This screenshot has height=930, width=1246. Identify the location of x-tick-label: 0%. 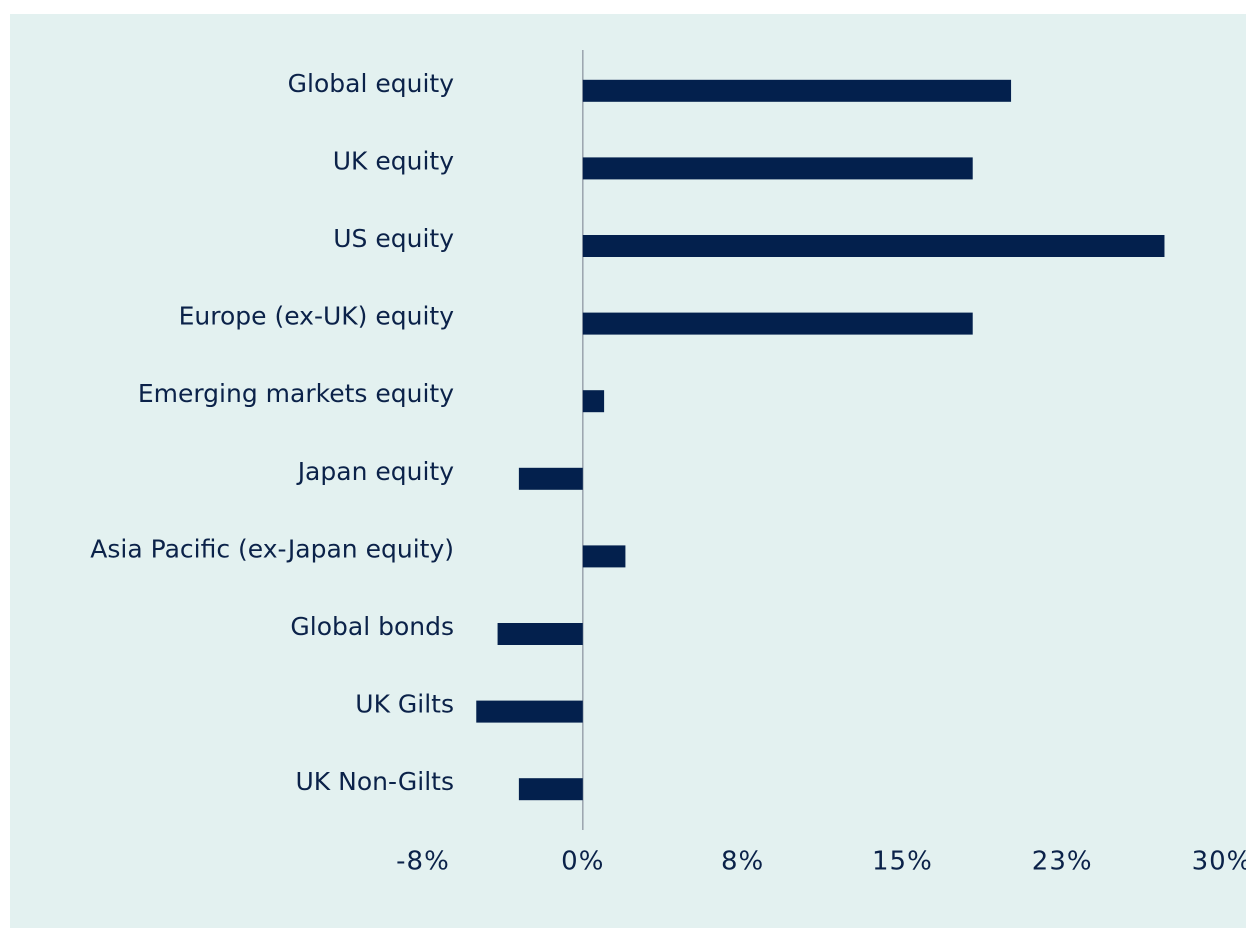
(582, 862).